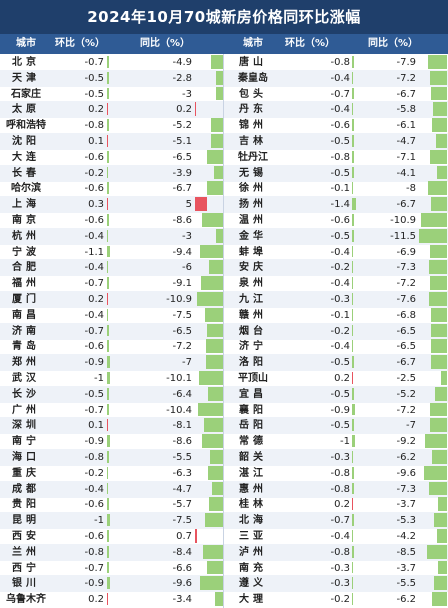 This screenshot has height=608, width=448. I want to click on city-name: 深圳, so click(26, 426).